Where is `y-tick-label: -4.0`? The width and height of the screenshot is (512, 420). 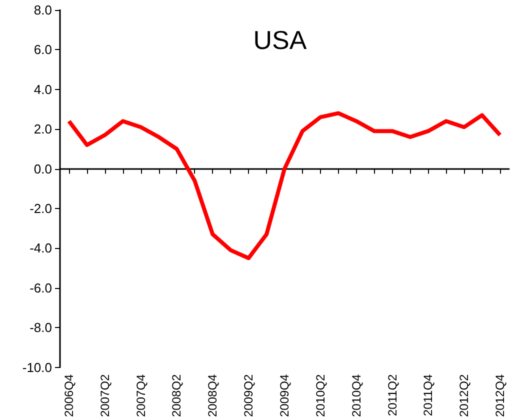
y-tick-label: -4.0 is located at coordinates (41, 248).